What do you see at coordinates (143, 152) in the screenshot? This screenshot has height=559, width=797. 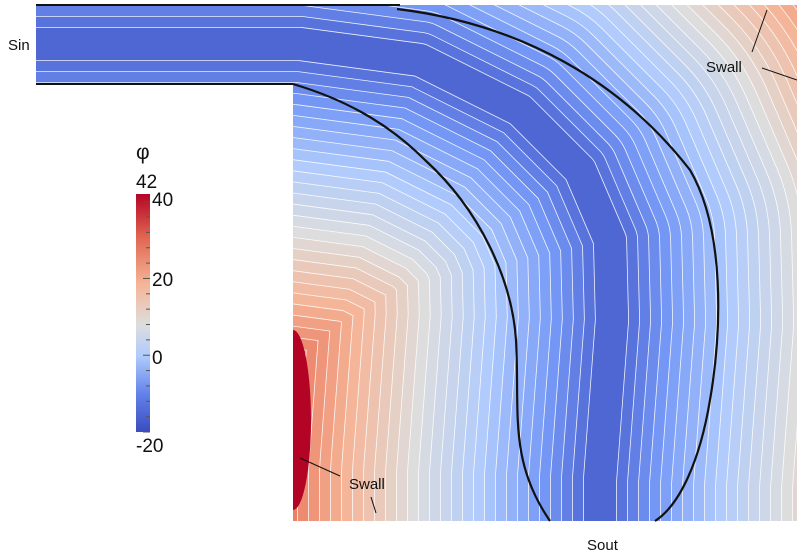 I see `colorbar-title: φ` at bounding box center [143, 152].